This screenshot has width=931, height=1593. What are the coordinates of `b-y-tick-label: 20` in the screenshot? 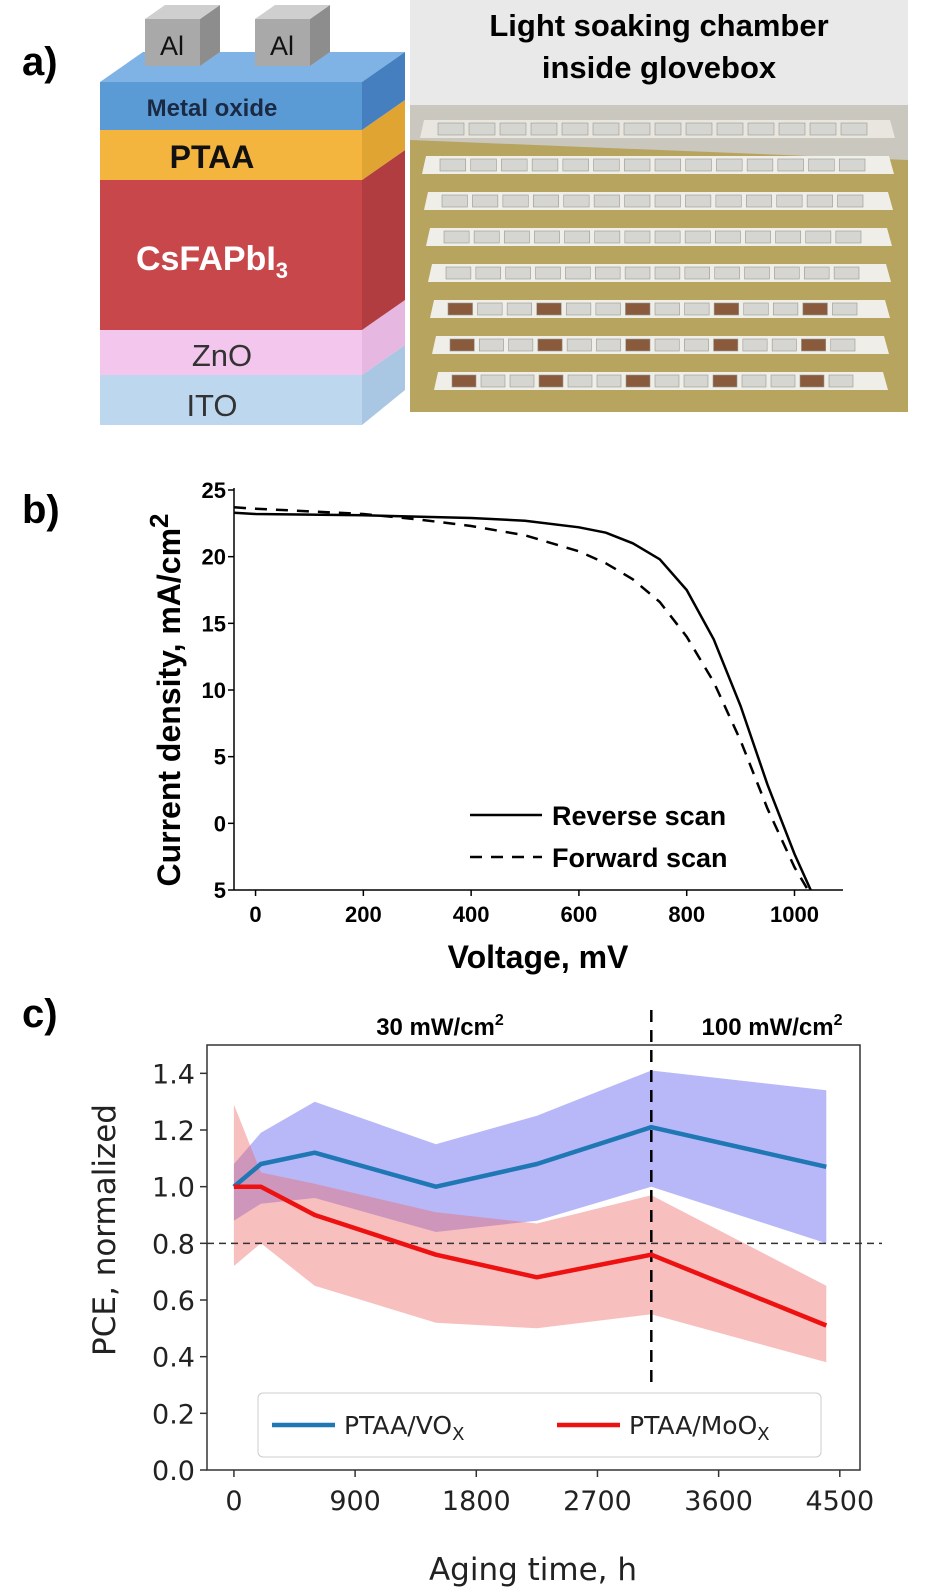 It's located at (214, 557).